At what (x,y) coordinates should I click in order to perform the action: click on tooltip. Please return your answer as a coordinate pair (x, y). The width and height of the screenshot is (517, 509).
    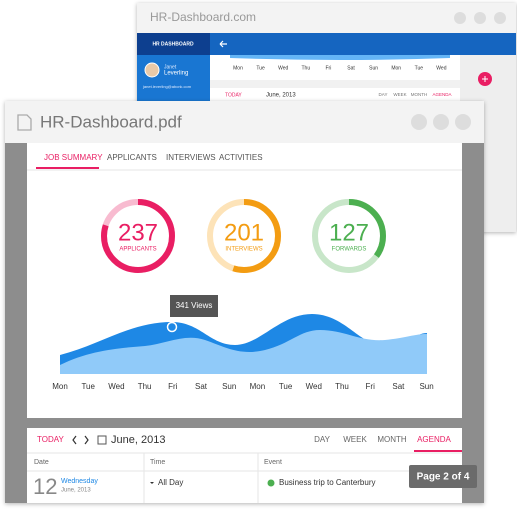
    Looking at the image, I should click on (194, 306).